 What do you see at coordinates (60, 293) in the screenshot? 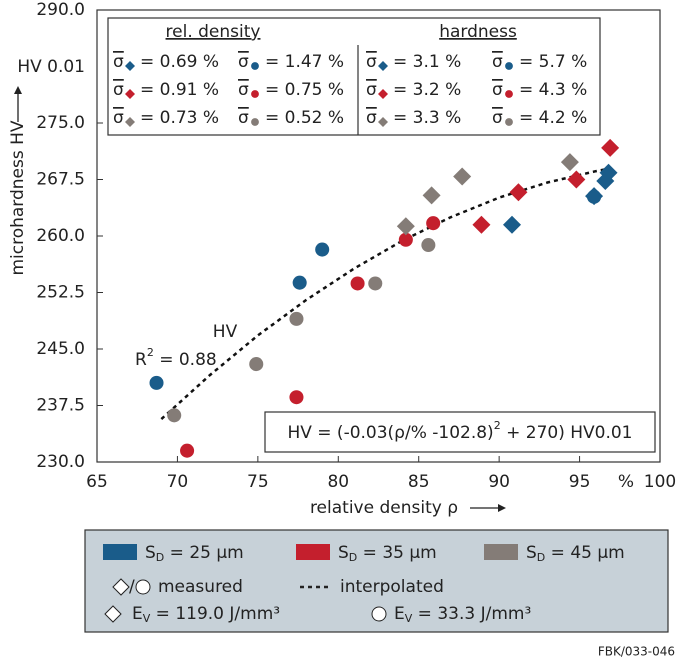
I see `y-tick-label: 252.5` at bounding box center [60, 293].